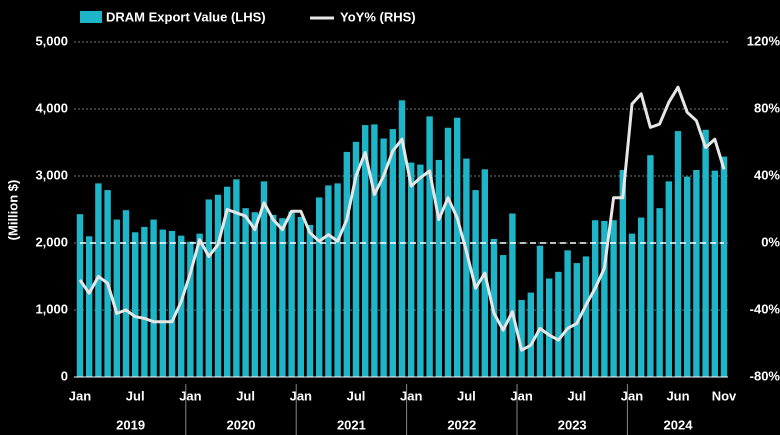  I want to click on y-tick-label: 4,000, so click(51, 107).